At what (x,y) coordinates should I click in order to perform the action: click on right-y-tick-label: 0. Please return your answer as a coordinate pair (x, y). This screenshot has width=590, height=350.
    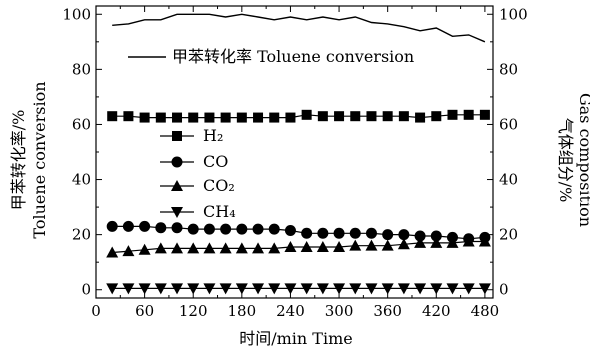
    Looking at the image, I should click on (504, 290).